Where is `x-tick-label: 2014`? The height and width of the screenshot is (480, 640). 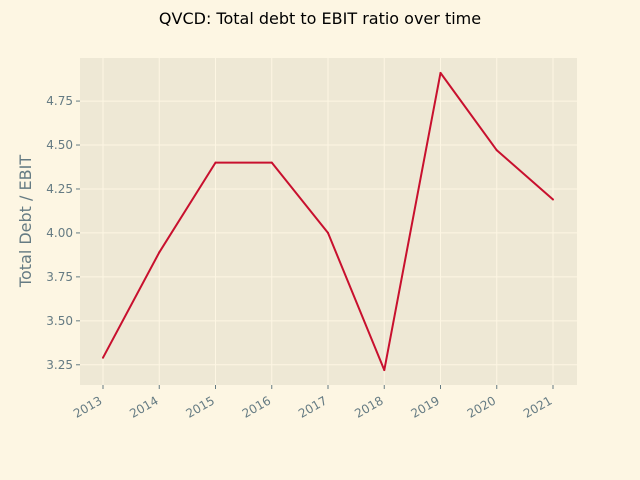 x-tick-label: 2014 is located at coordinates (143, 406).